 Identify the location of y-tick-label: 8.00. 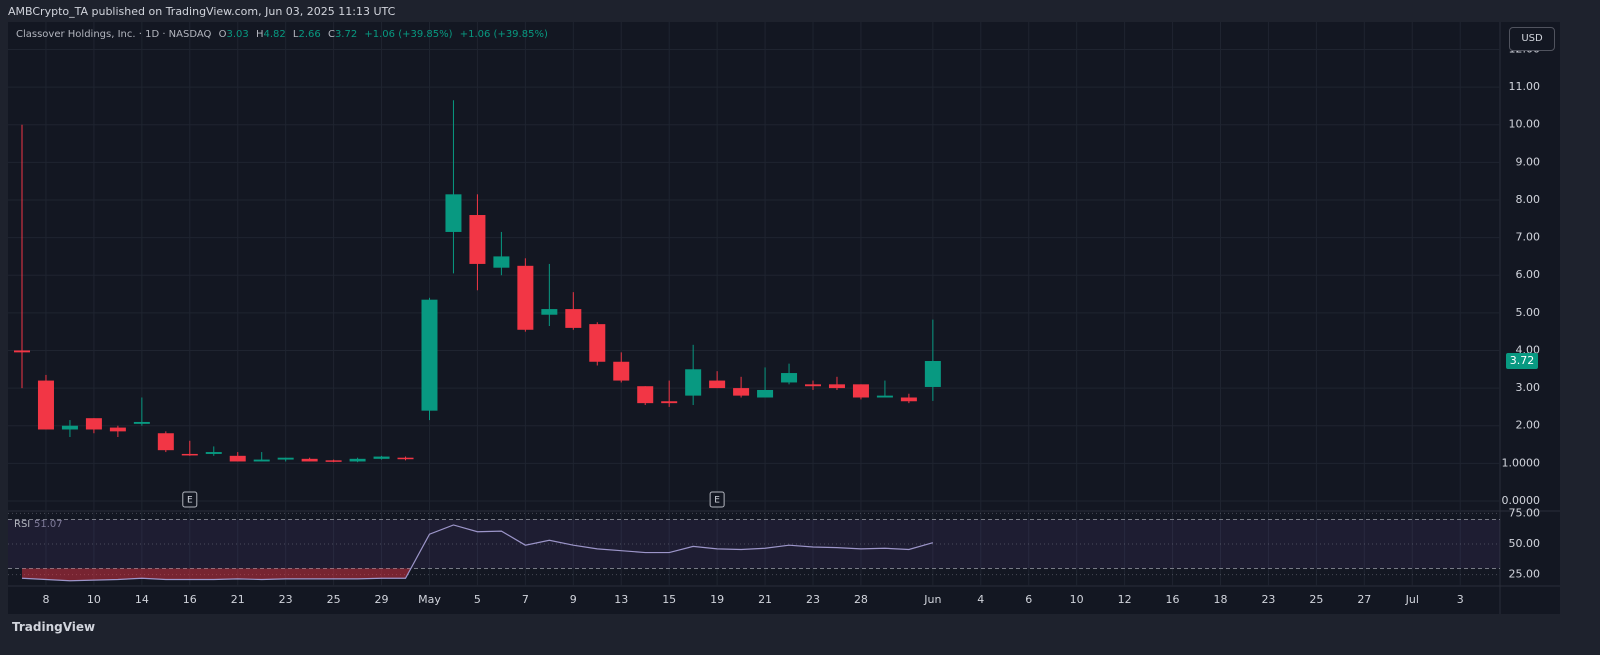
(1528, 199).